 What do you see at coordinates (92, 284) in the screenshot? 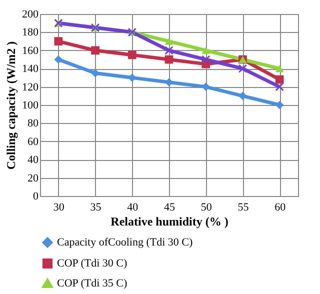
I see `legend-label: COP (Tdi 35 C)` at bounding box center [92, 284].